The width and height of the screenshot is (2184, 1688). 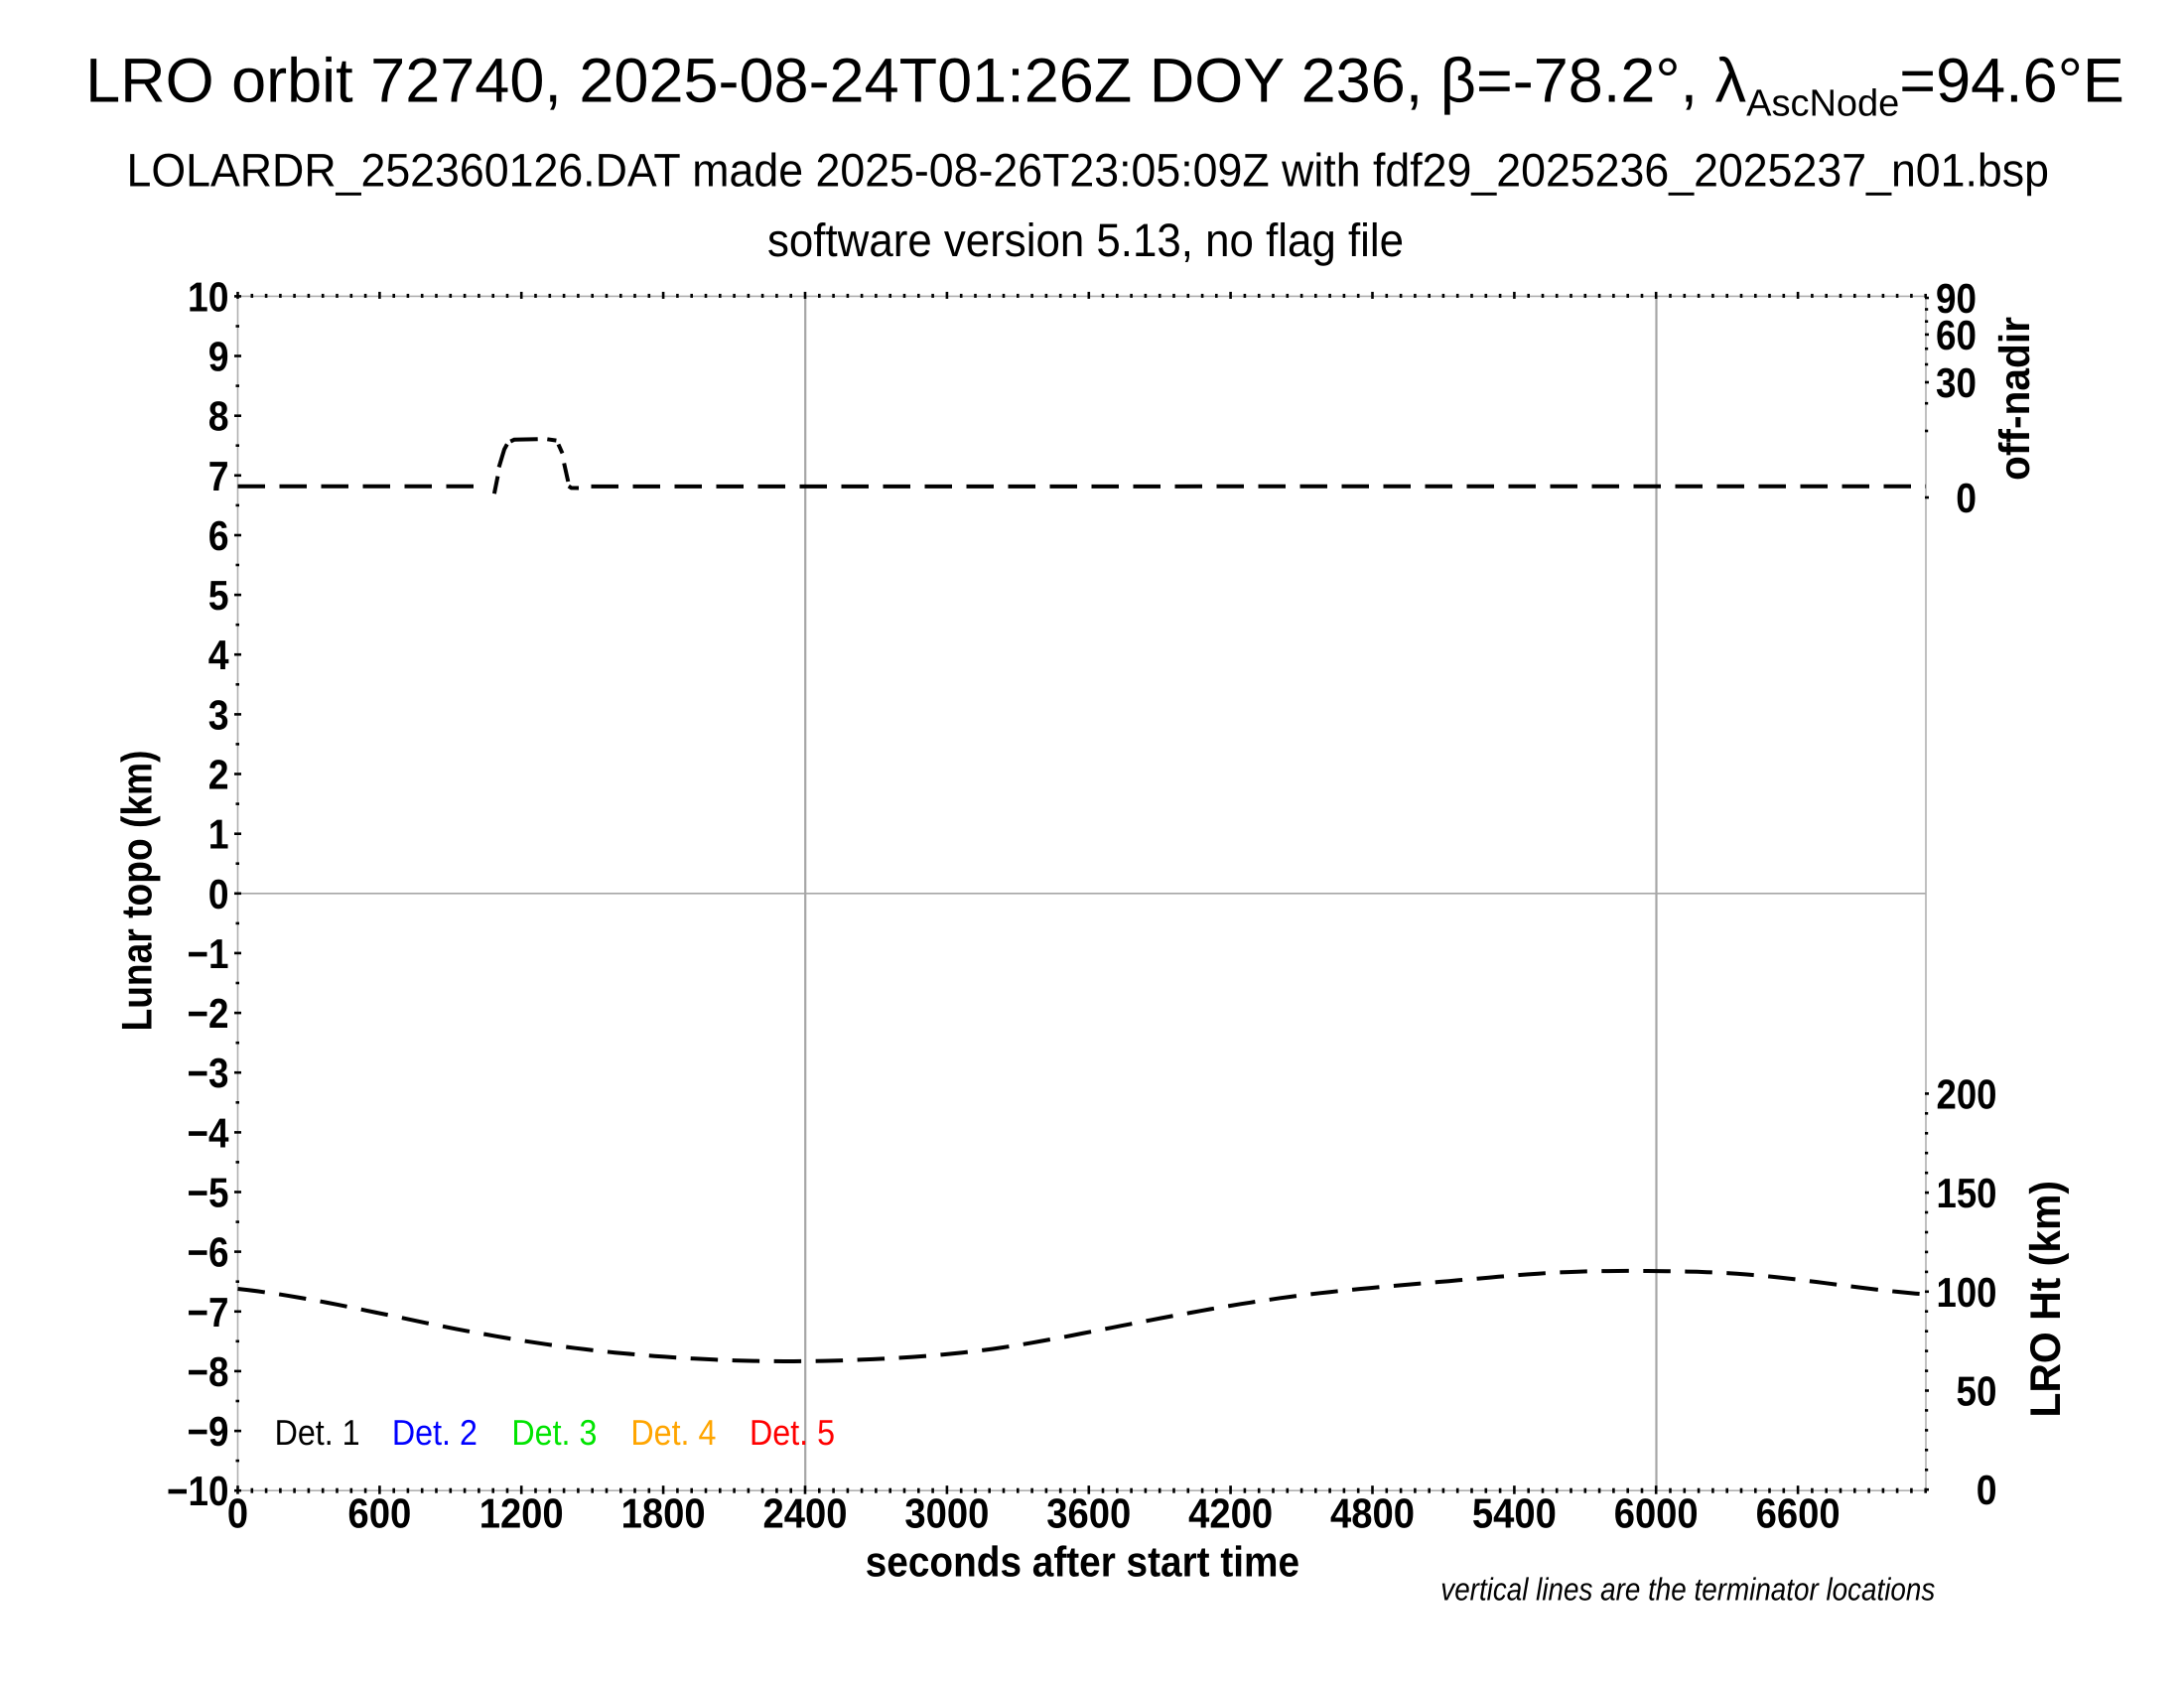 What do you see at coordinates (1956, 298) in the screenshot?
I see `svg-text: 90` at bounding box center [1956, 298].